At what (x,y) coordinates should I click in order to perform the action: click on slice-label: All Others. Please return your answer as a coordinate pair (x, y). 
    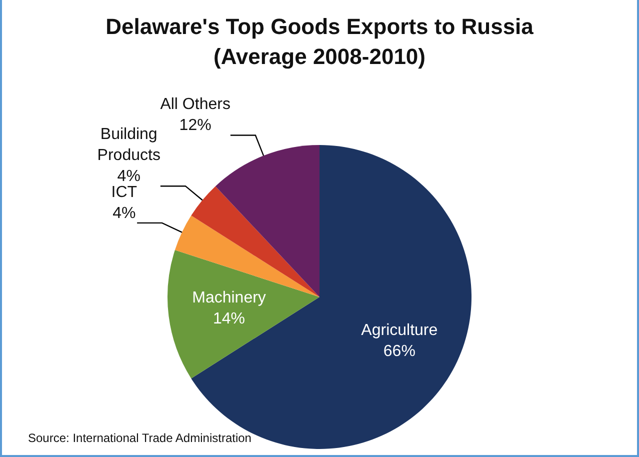
    Looking at the image, I should click on (195, 105).